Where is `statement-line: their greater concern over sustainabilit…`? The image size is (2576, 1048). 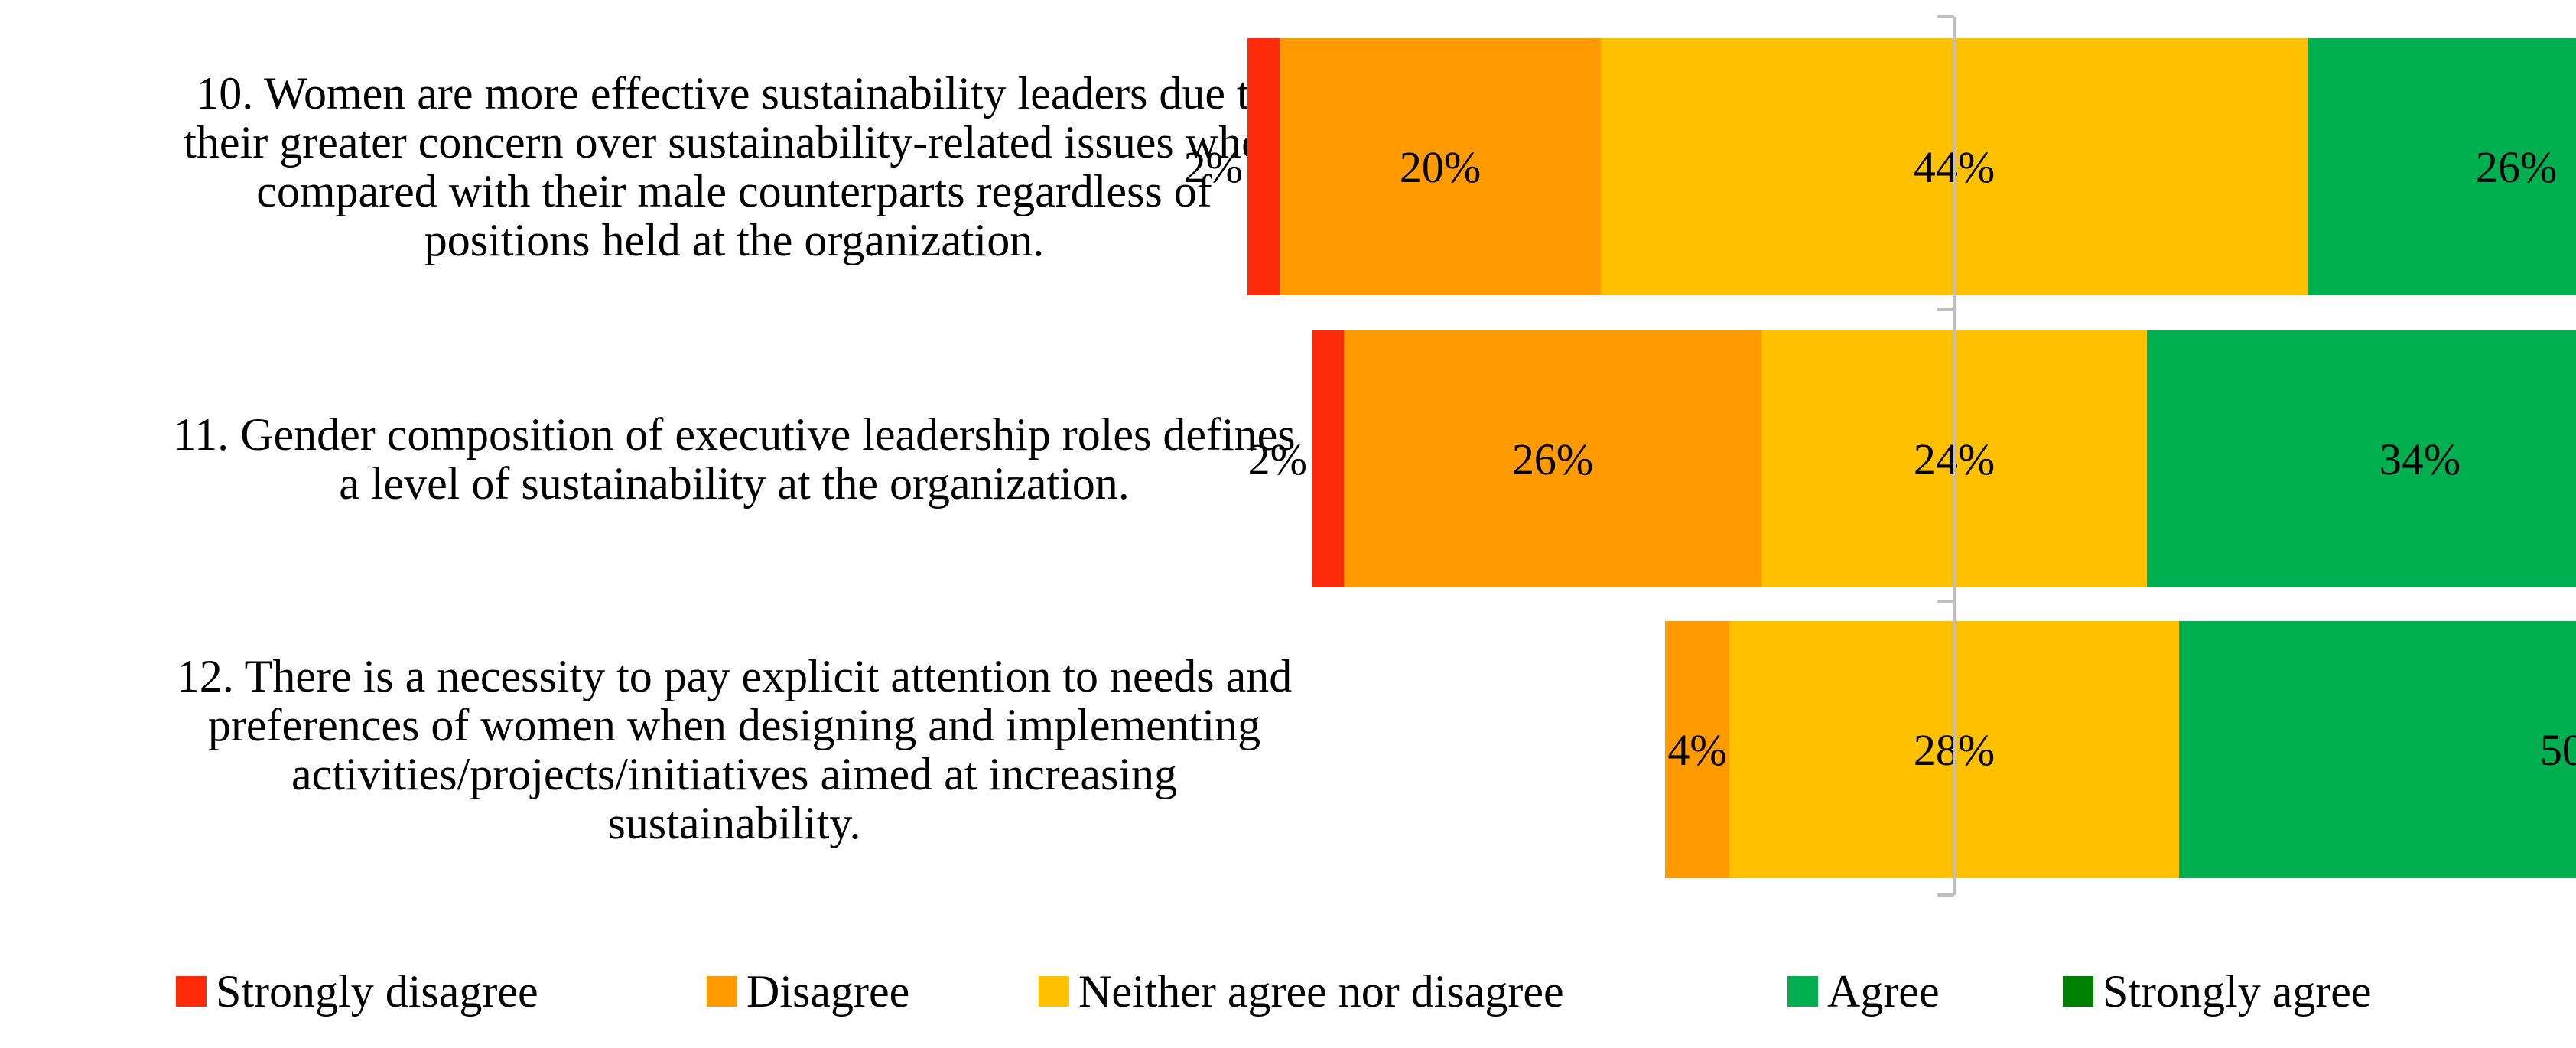 statement-line: their greater concern over sustainabilit… is located at coordinates (734, 142).